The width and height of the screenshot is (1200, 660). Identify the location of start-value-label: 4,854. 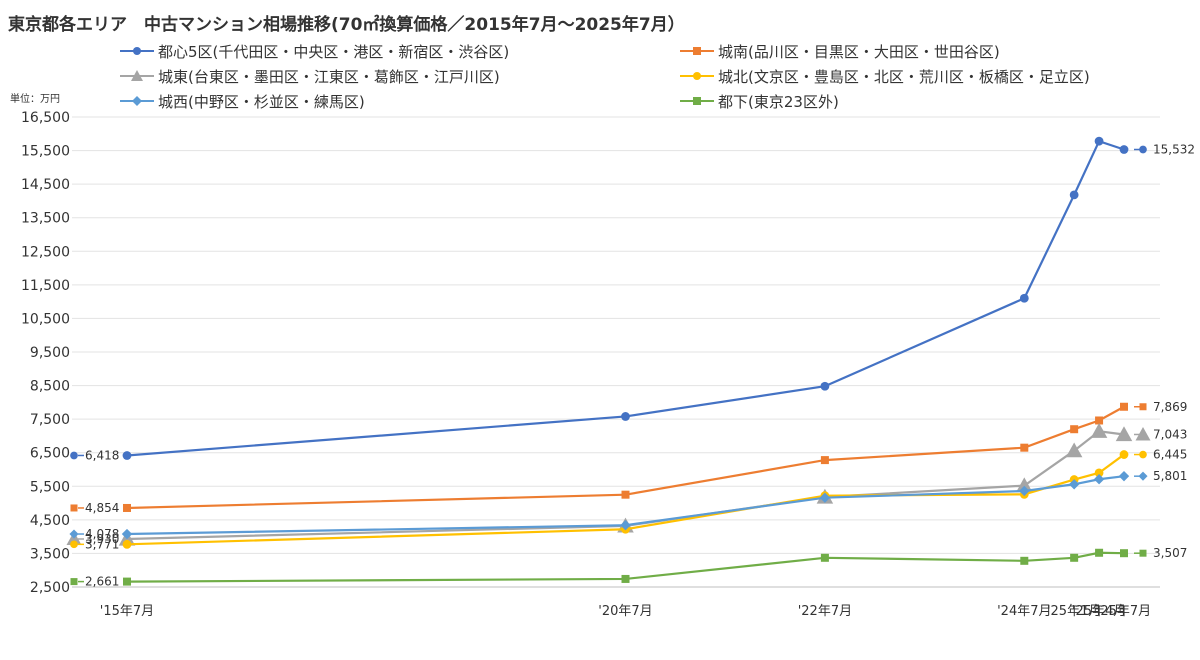
(102, 508).